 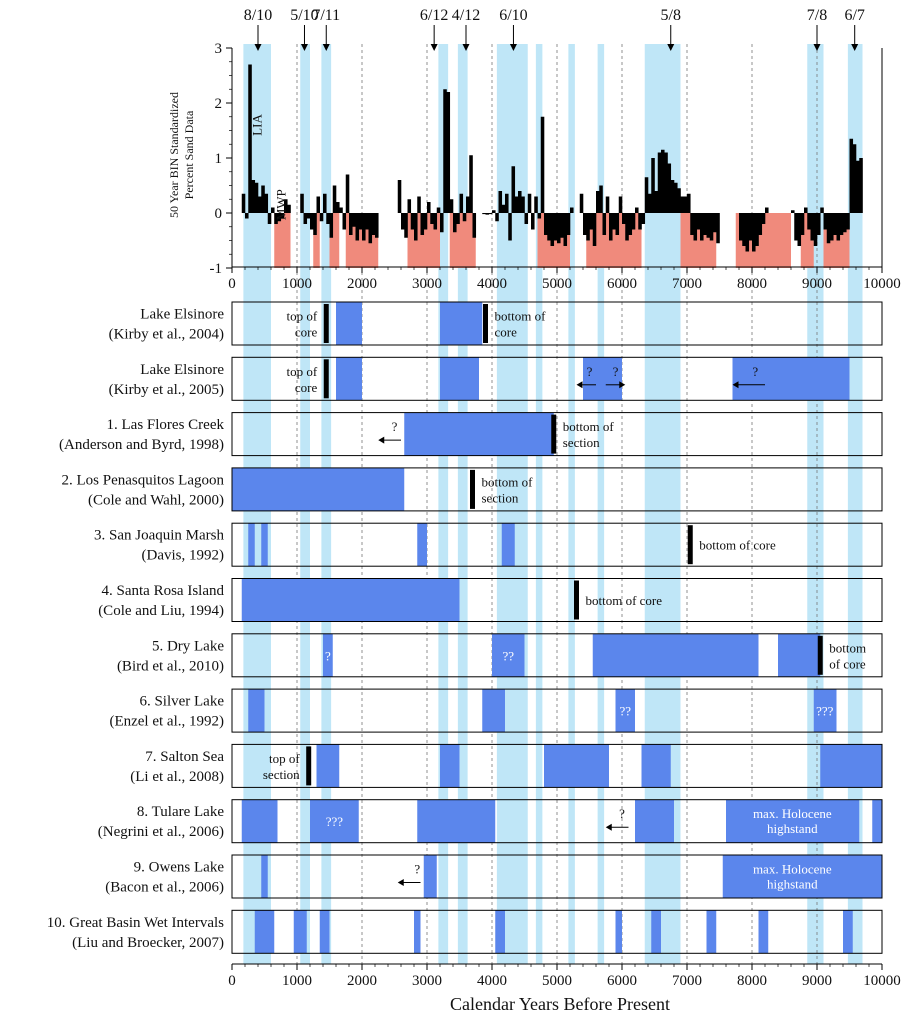 I want to click on uncertainty-mark: ??, so click(x=508, y=655).